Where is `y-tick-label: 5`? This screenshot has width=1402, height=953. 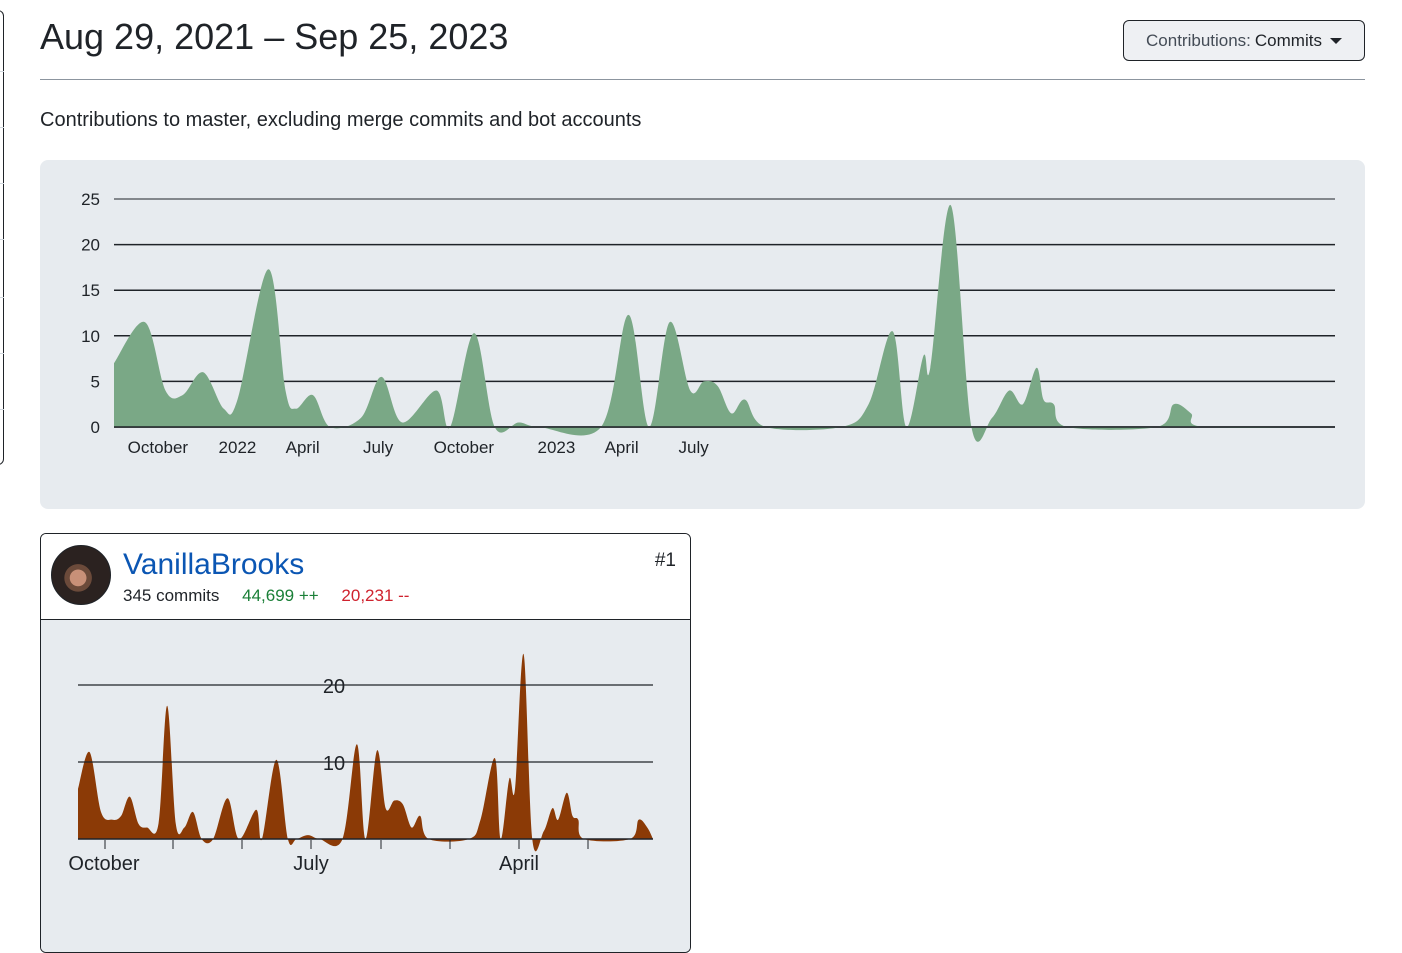 y-tick-label: 5 is located at coordinates (95, 381).